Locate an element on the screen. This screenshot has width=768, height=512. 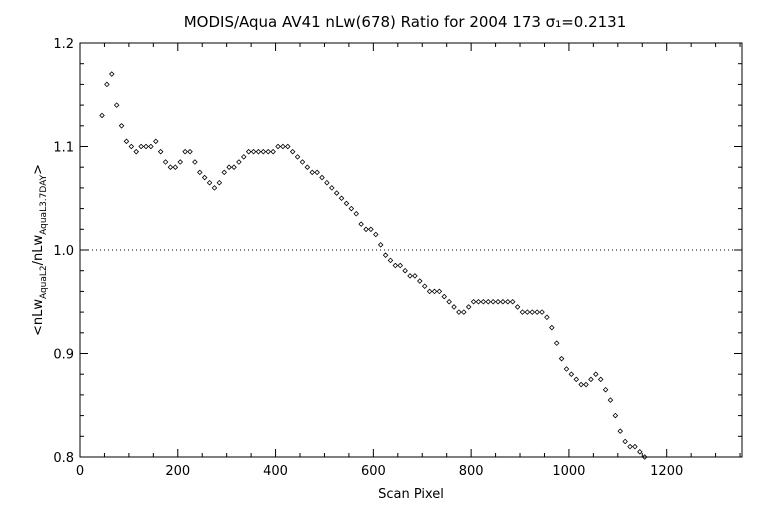
x-tick-label: 200 is located at coordinates (177, 471).